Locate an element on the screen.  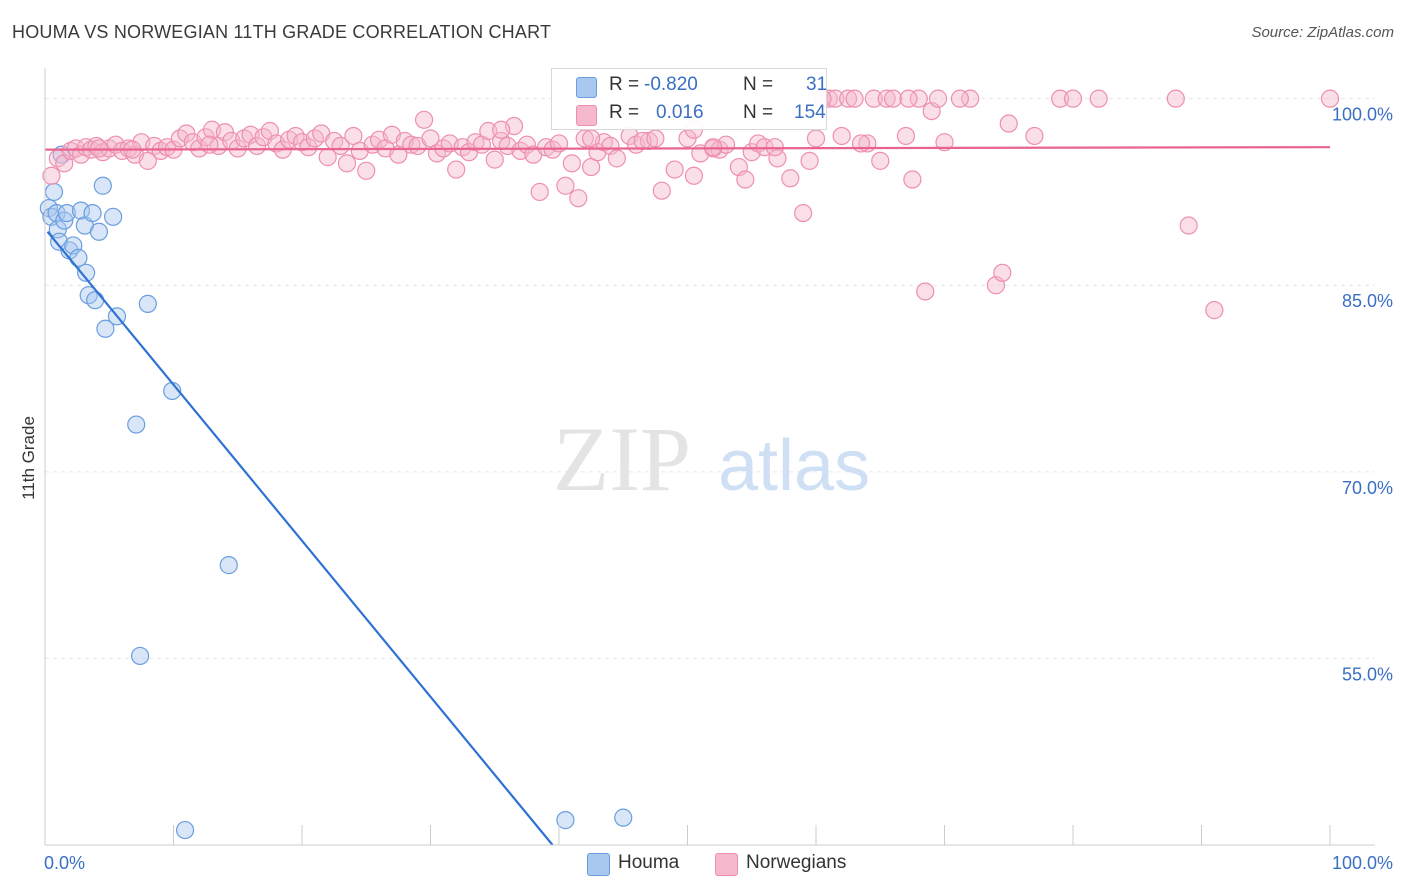
y-tick-label: 70.0% is located at coordinates (1367, 488).